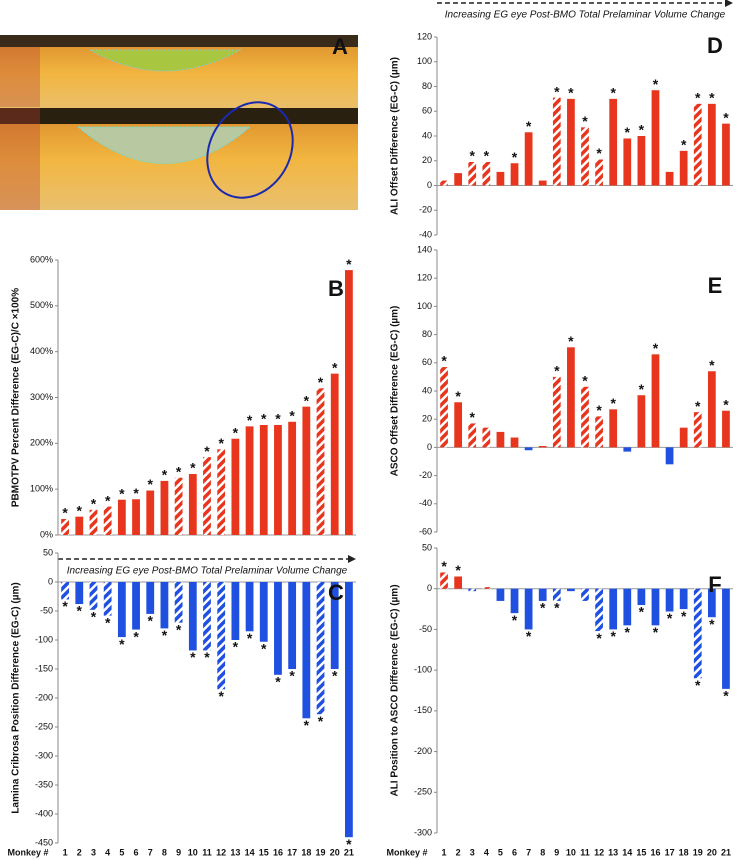  What do you see at coordinates (423, 710) in the screenshot?
I see `y-tick-label: -150` at bounding box center [423, 710].